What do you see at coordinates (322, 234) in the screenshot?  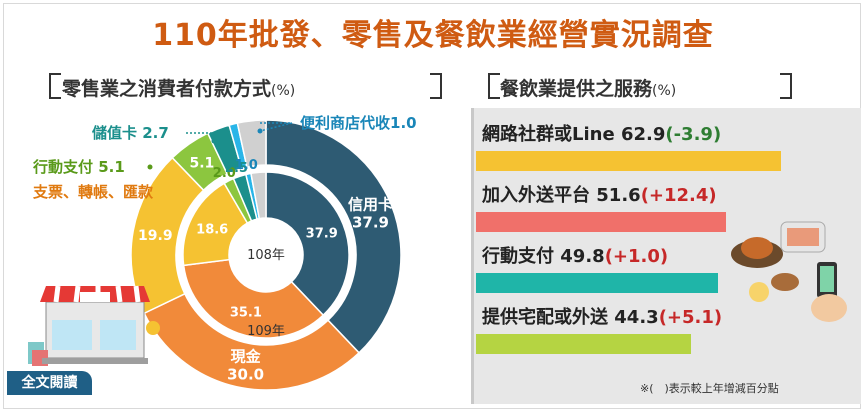 I see `slice-value-1-0: 37.9` at bounding box center [322, 234].